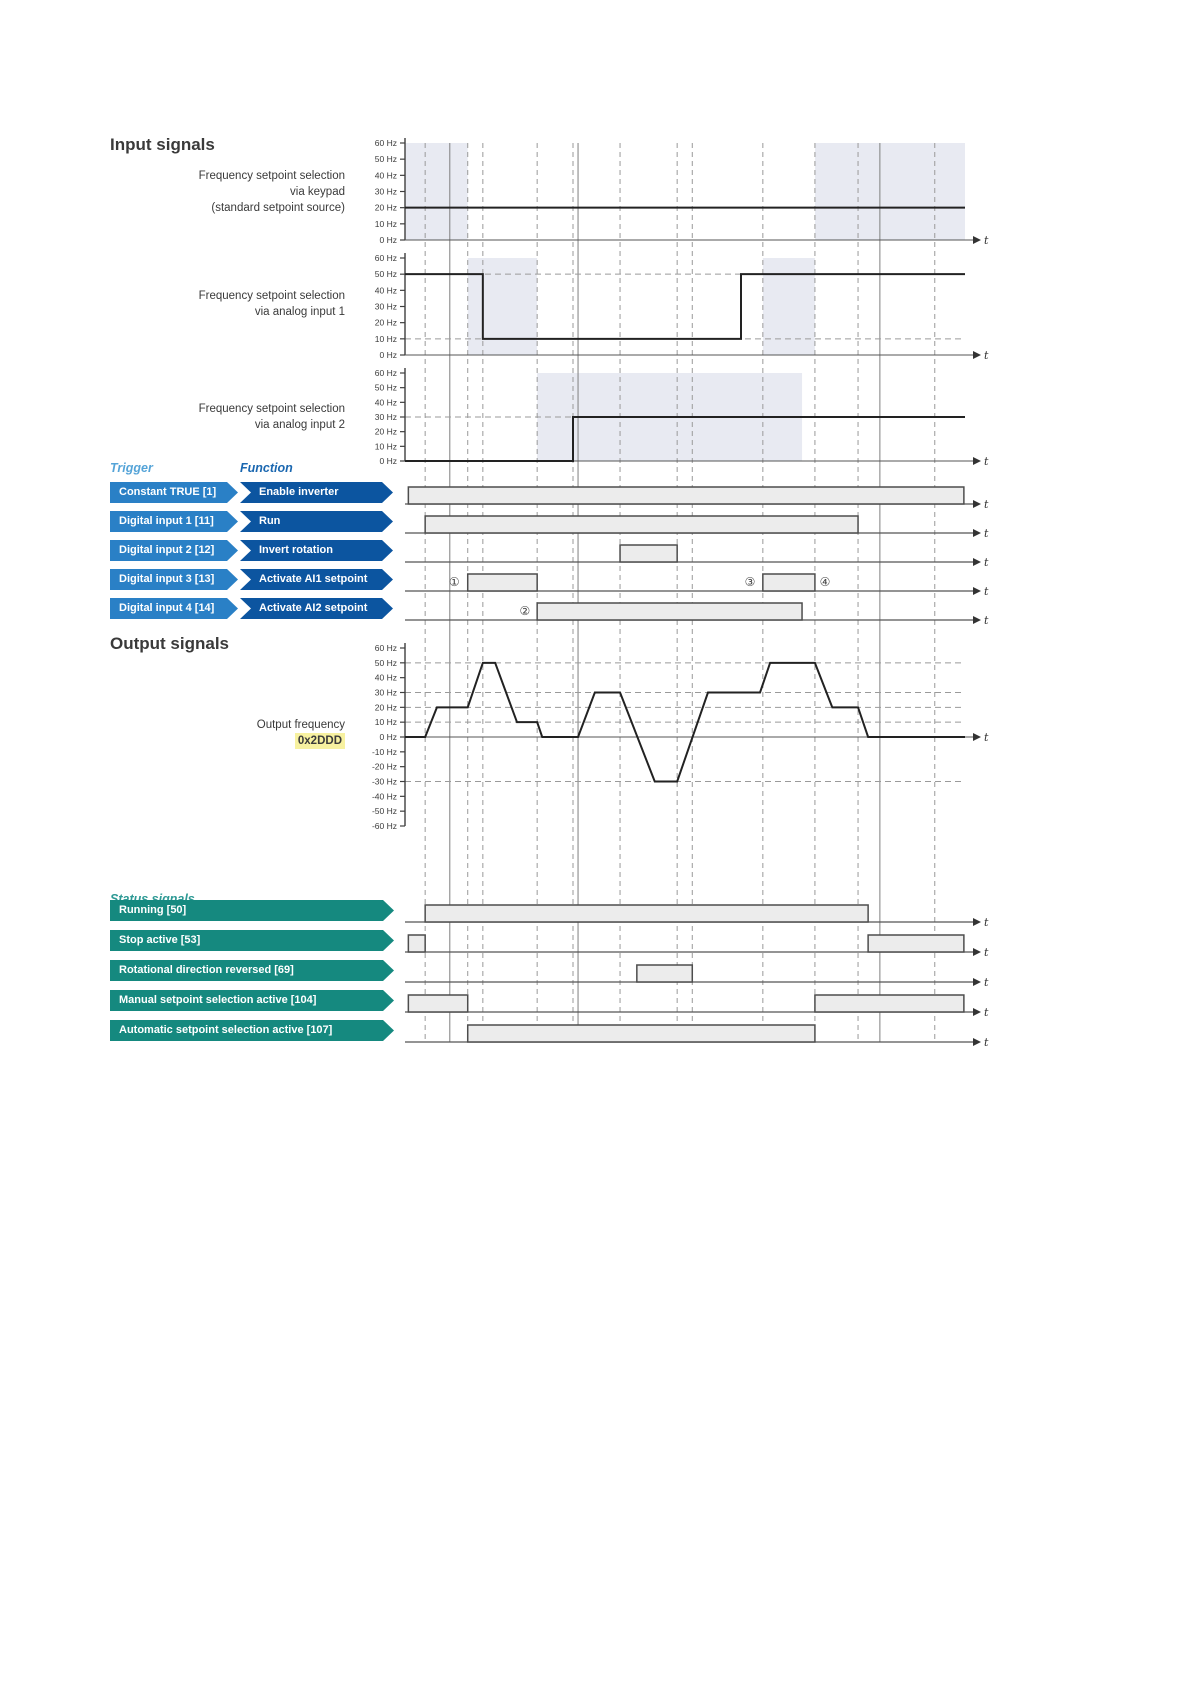 The width and height of the screenshot is (1191, 1684). Describe the element at coordinates (266, 468) in the screenshot. I see `function-column-heading: Function` at that location.